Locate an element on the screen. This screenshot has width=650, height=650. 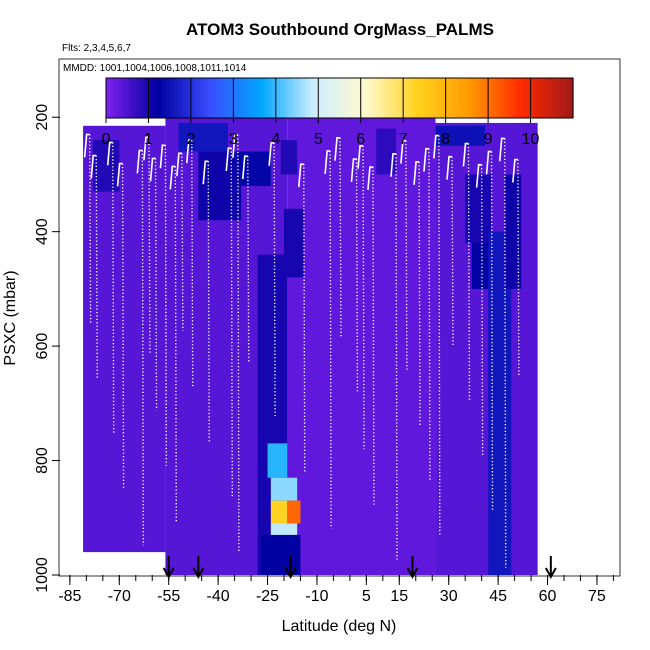
x-axis: -85 -70 -55 -40 -25 -10 5 15 30 45 60 75 is located at coordinates (336, 590).